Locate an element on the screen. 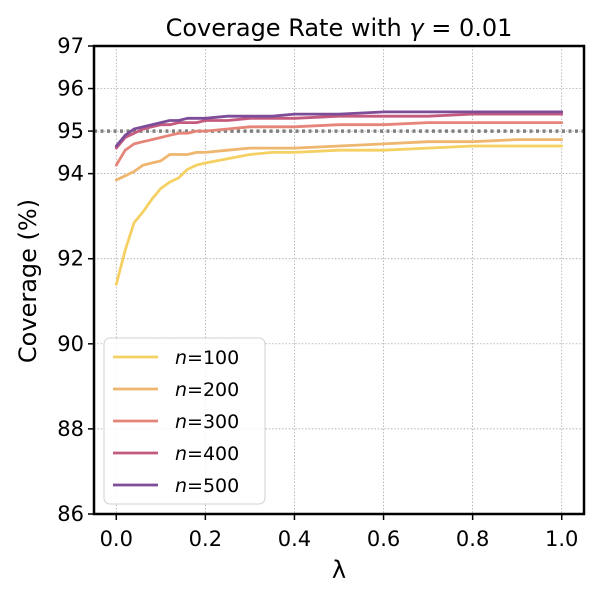 The height and width of the screenshot is (600, 600). y-tick-label: 90 is located at coordinates (70, 344).